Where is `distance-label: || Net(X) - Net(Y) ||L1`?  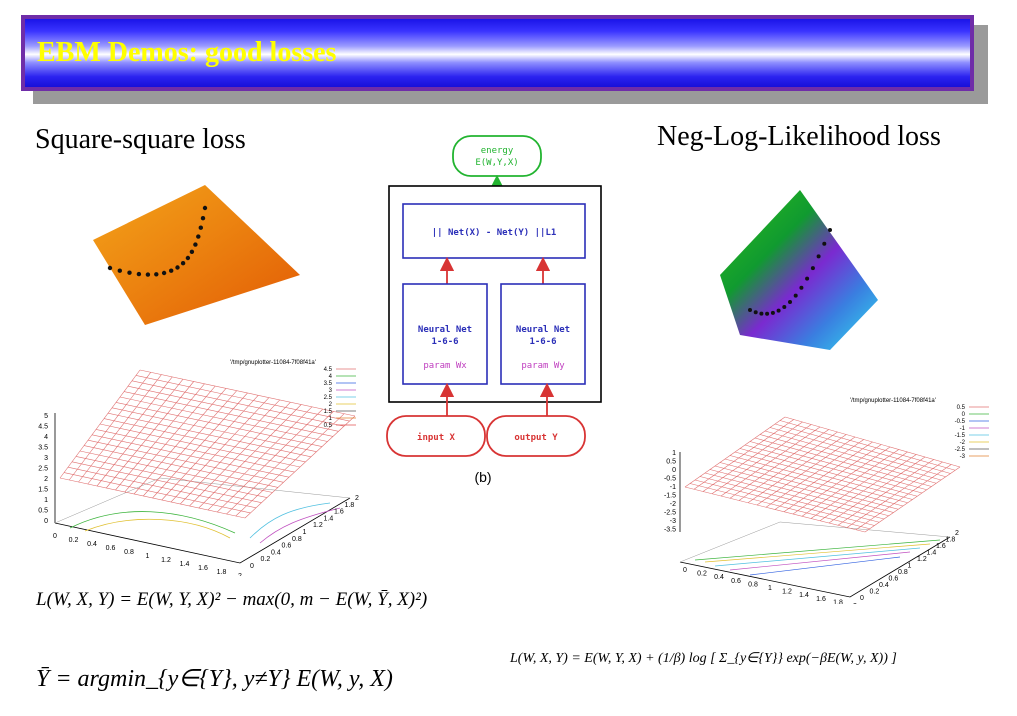
distance-label: || Net(X) - Net(Y) ||L1 is located at coordinates (494, 233).